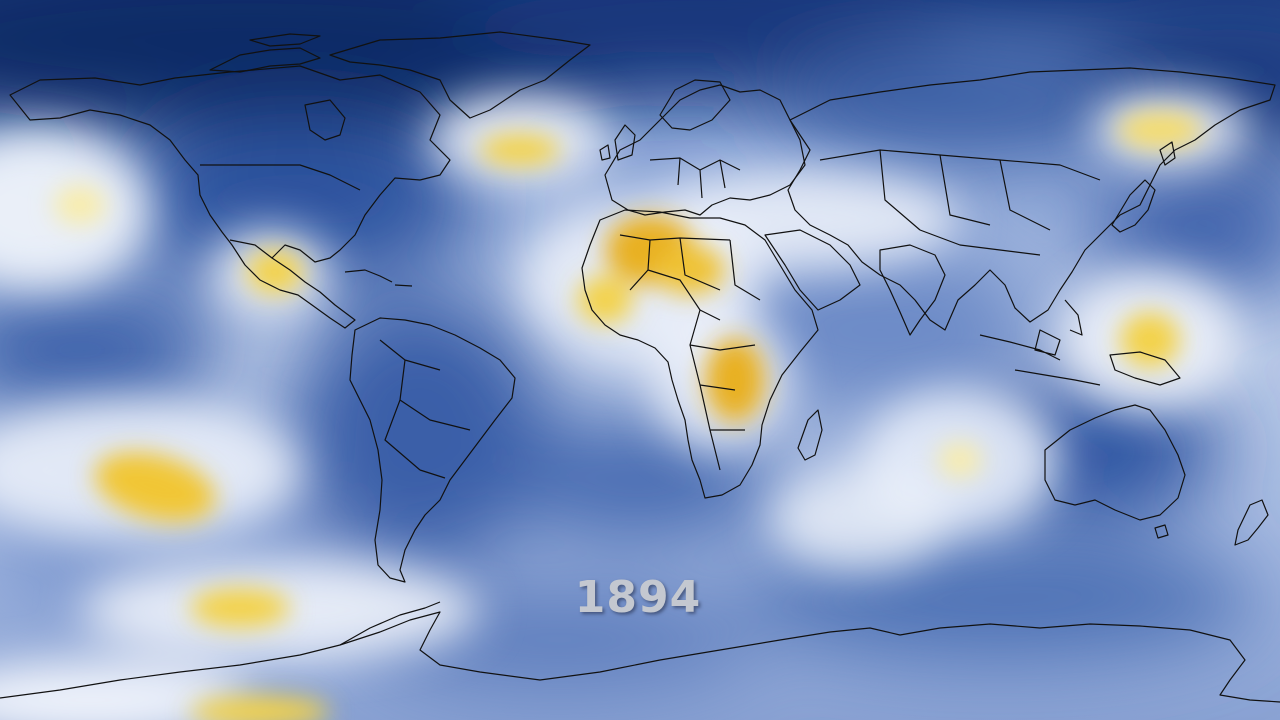 The image size is (1280, 720). Describe the element at coordinates (912, 290) in the screenshot. I see `india-outline` at that location.